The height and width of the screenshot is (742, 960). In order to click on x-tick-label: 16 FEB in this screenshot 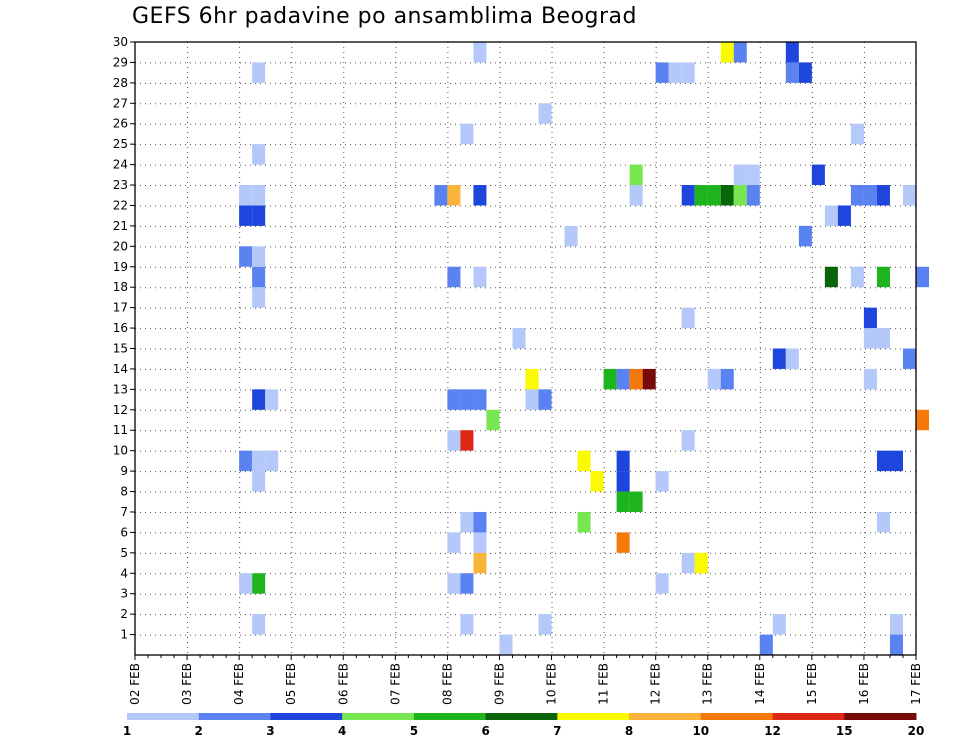, I will do `click(864, 684)`.